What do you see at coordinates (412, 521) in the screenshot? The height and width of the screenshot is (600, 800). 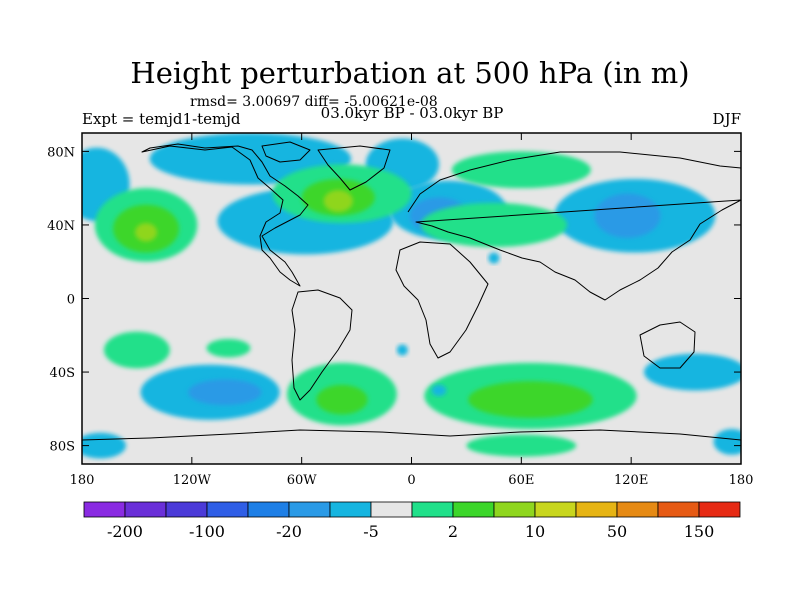 I see `colorbar: -200 -100 -20 -5 2 10 50 150` at bounding box center [412, 521].